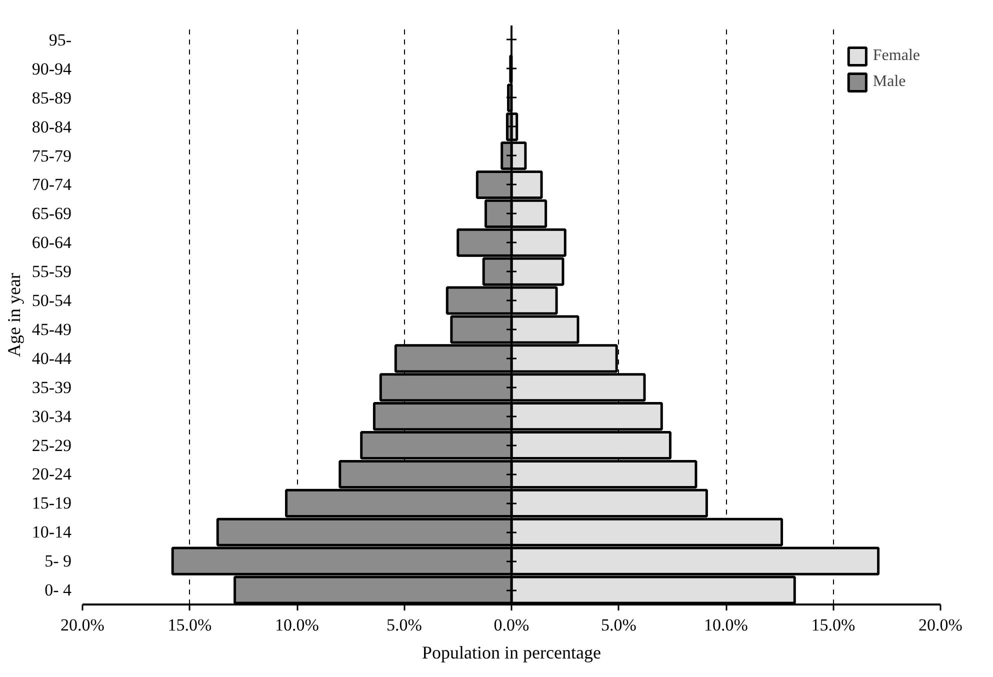 The image size is (993, 677). I want to click on y-tick-label: 80-84, so click(52, 126).